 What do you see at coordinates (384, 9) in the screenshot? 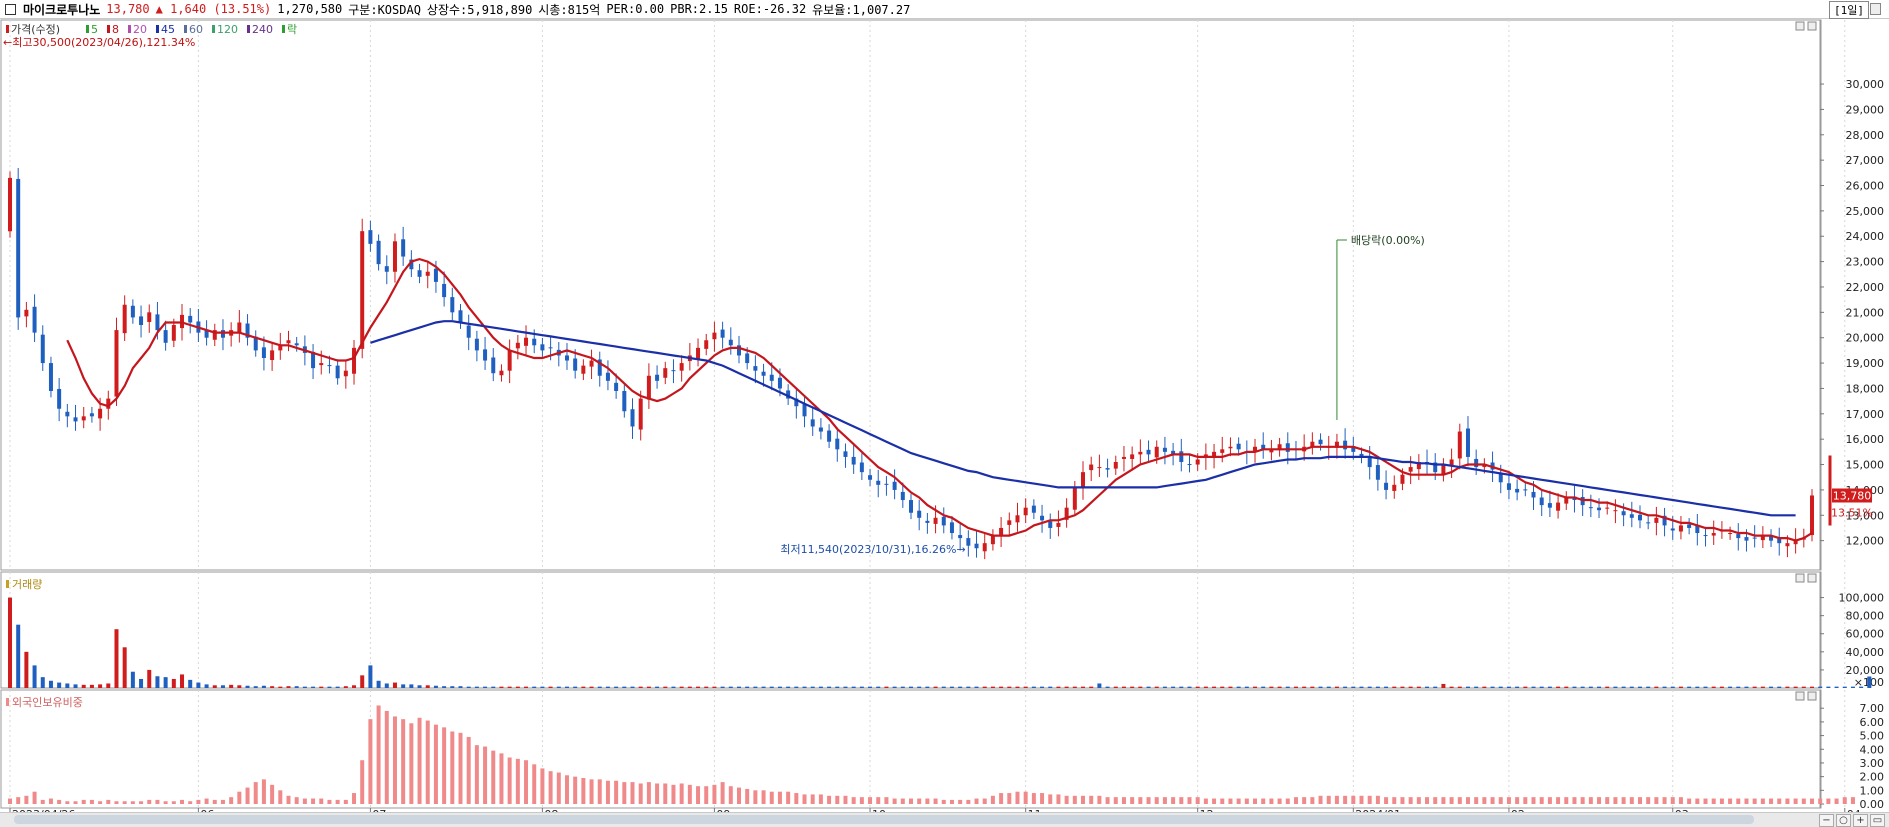
I see `market-label: 구분:KOSDAQ` at bounding box center [384, 9].